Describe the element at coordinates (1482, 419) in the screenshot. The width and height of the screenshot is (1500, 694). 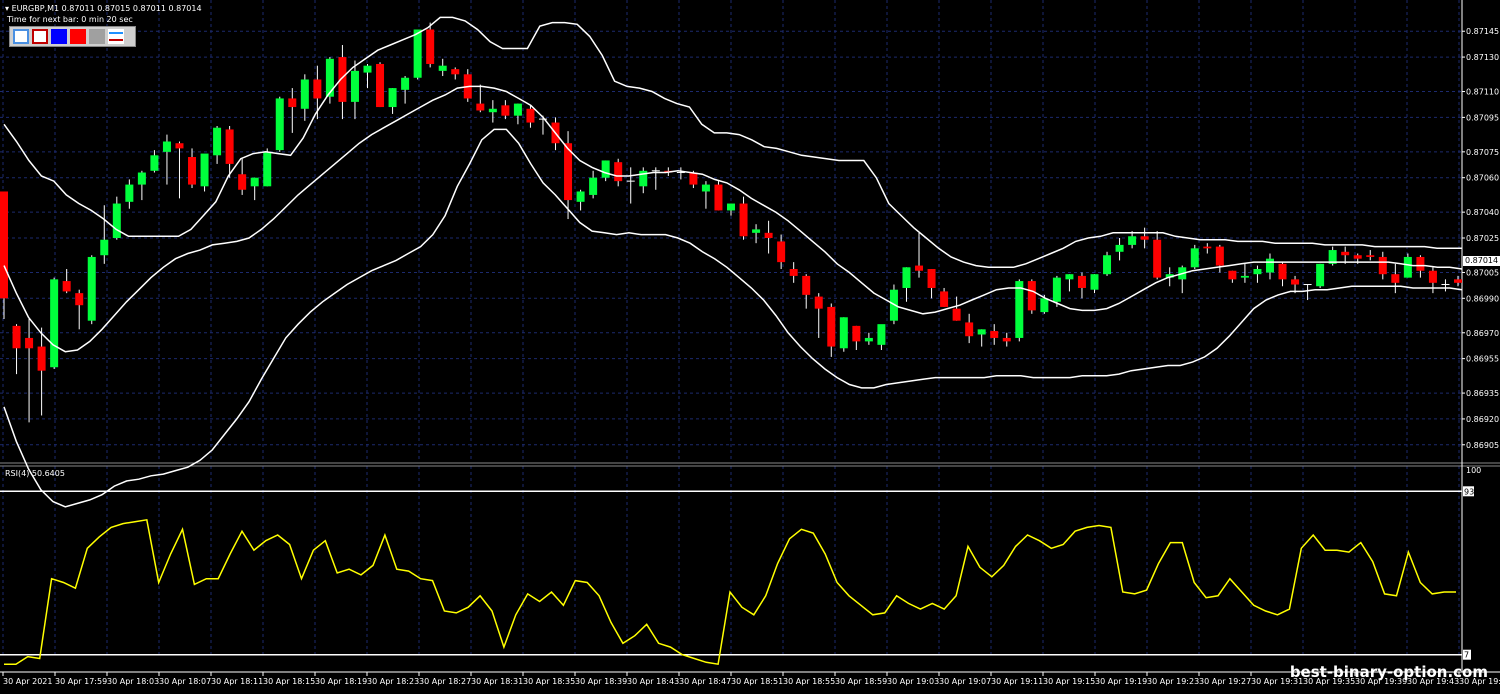
I see `price-tick-label: 0.86920` at that location.